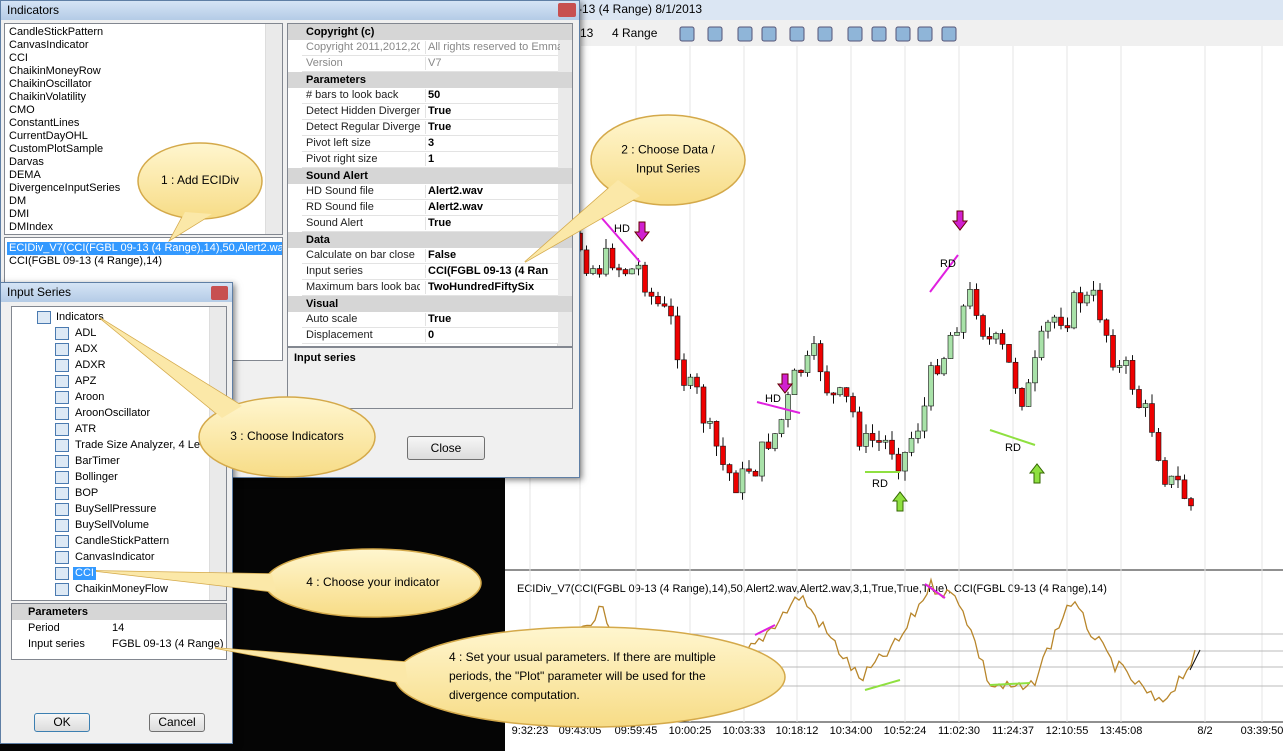  What do you see at coordinates (84, 573) in the screenshot?
I see `tree-item: CCI` at bounding box center [84, 573].